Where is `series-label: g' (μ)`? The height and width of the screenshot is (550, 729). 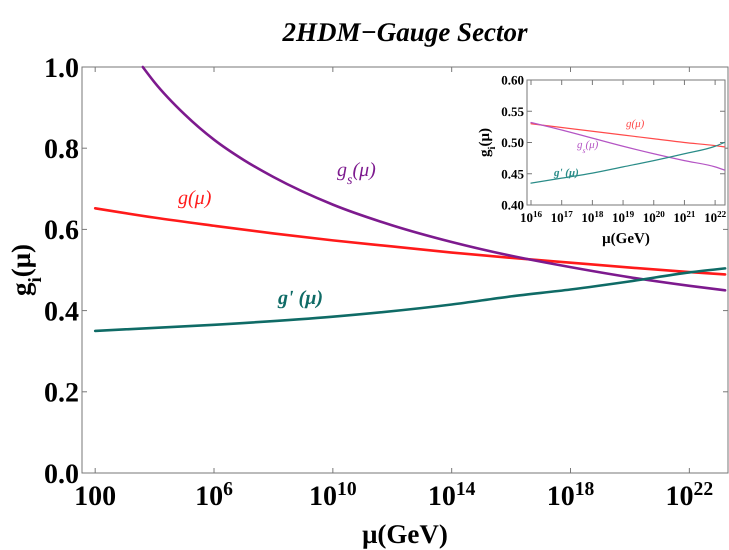 series-label: g' (μ) is located at coordinates (300, 298).